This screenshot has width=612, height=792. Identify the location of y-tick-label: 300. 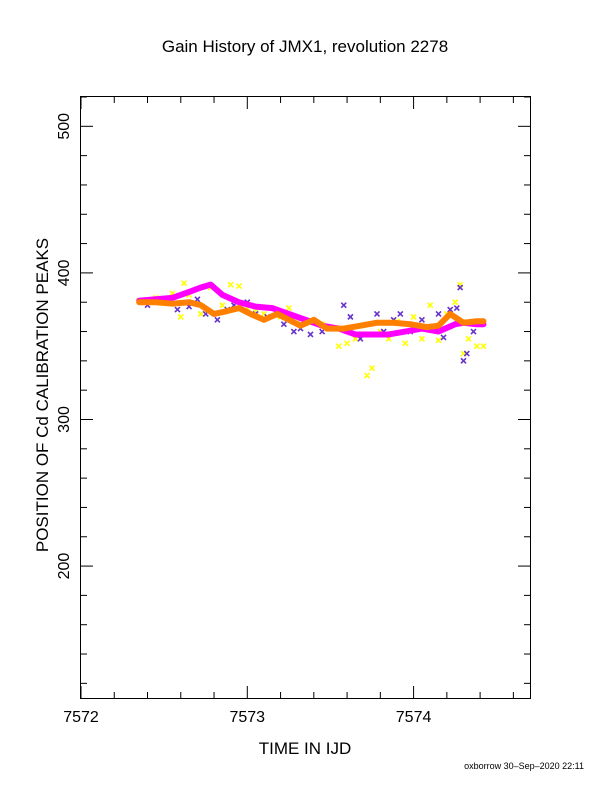
(64, 419).